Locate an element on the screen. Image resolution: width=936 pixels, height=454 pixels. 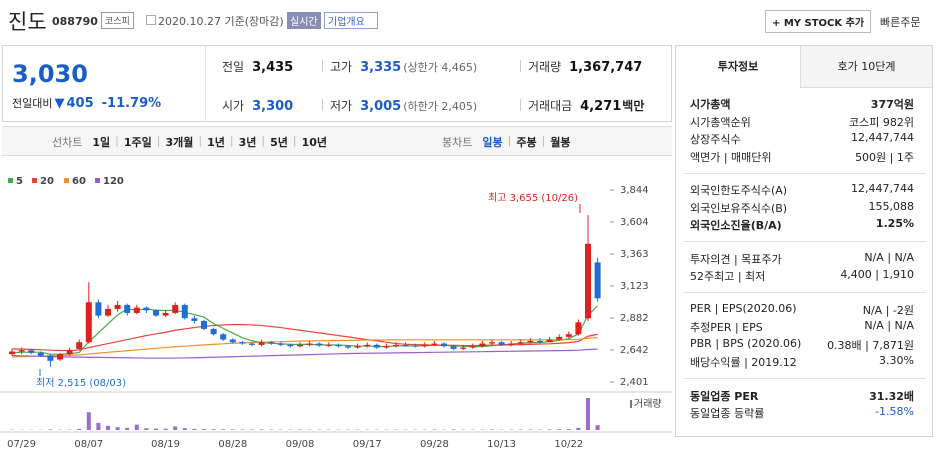
info-label: 투자의견 | 목표주가 is located at coordinates (736, 259).